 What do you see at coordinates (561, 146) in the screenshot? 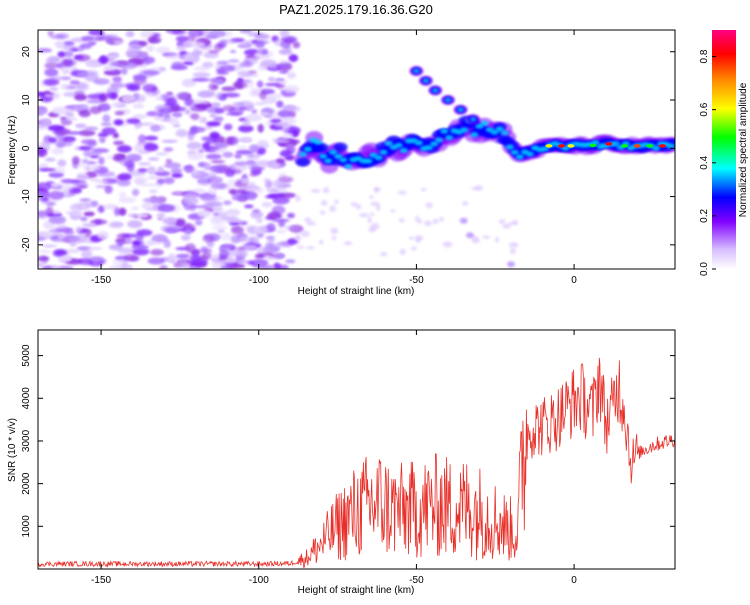
I see `ridge-hotspot` at bounding box center [561, 146].